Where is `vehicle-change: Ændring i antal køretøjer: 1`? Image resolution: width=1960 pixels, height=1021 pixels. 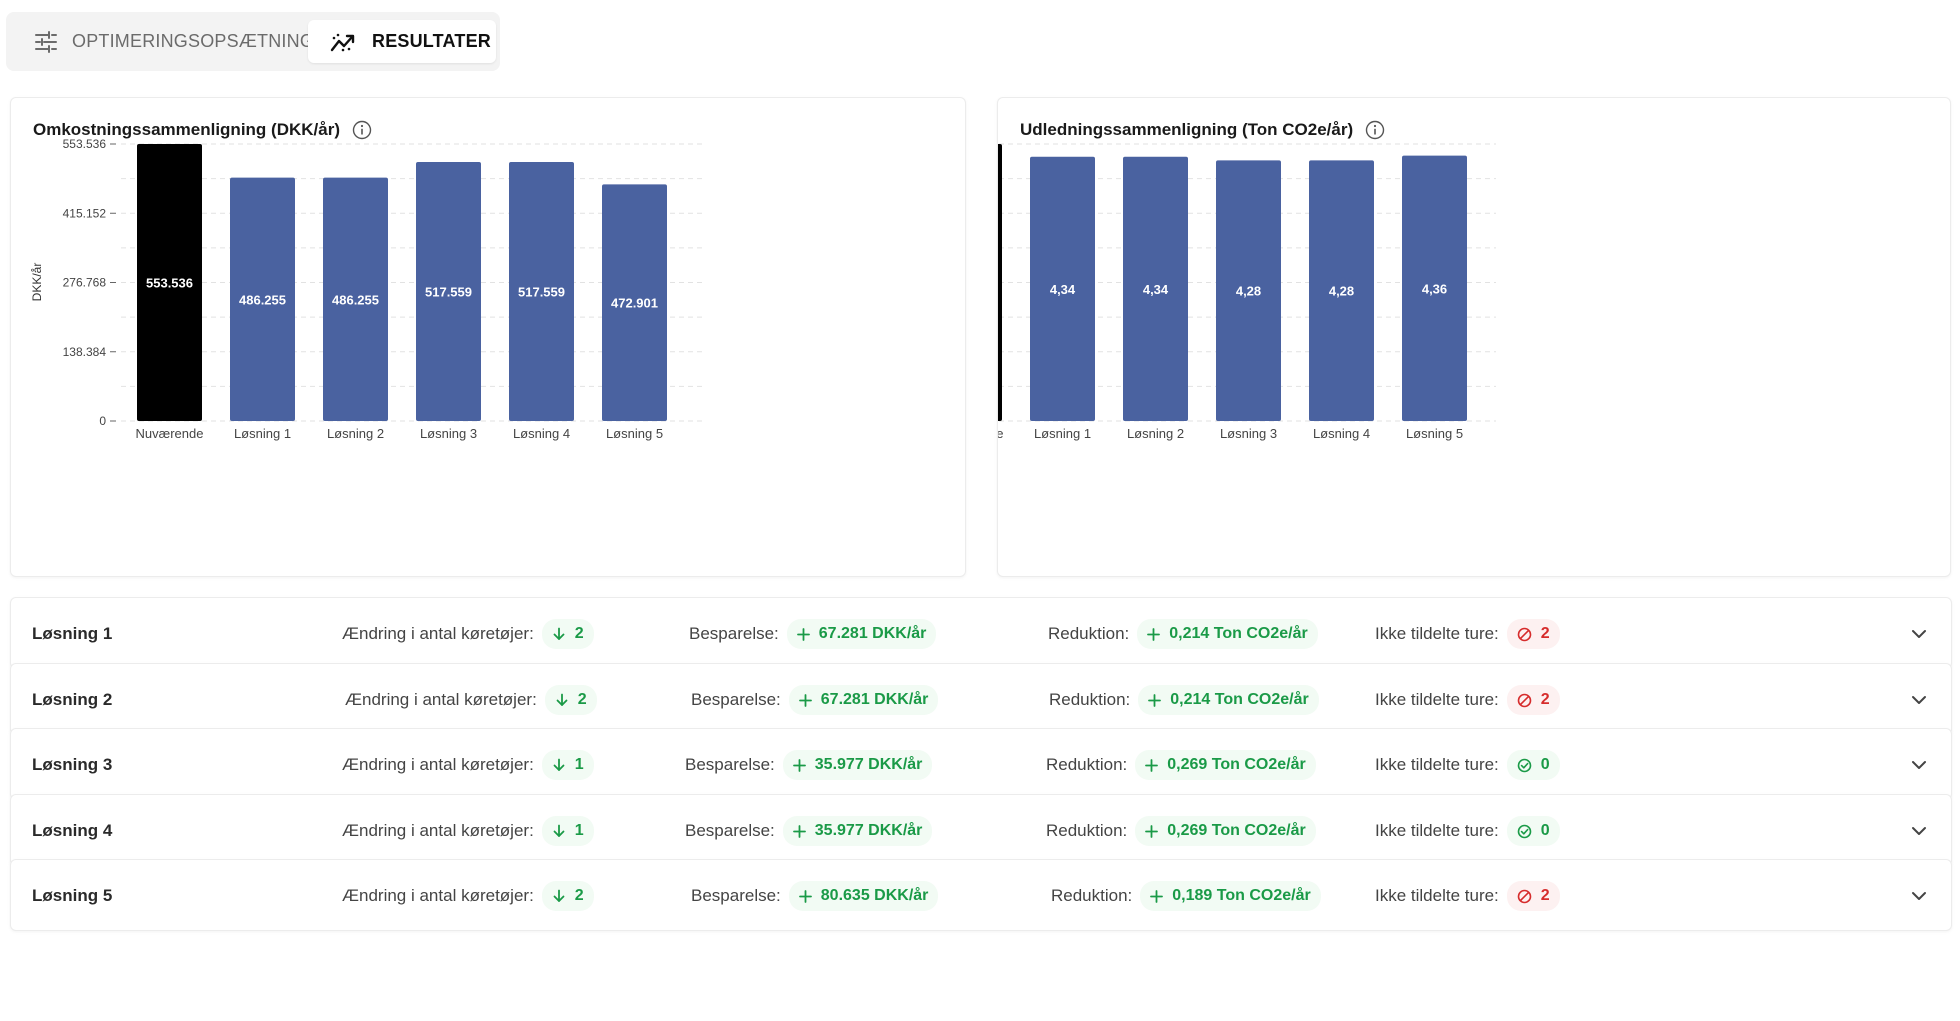 vehicle-change: Ændring i antal køretøjer: 1 is located at coordinates (468, 765).